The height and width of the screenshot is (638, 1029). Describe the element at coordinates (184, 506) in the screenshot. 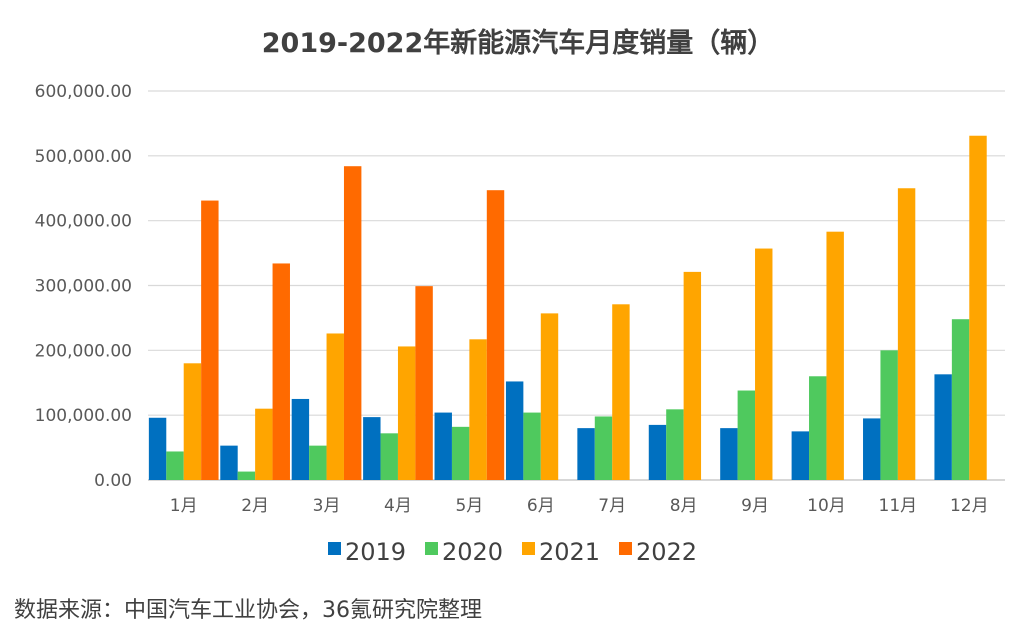

I see `x-tick-label: 1月` at that location.